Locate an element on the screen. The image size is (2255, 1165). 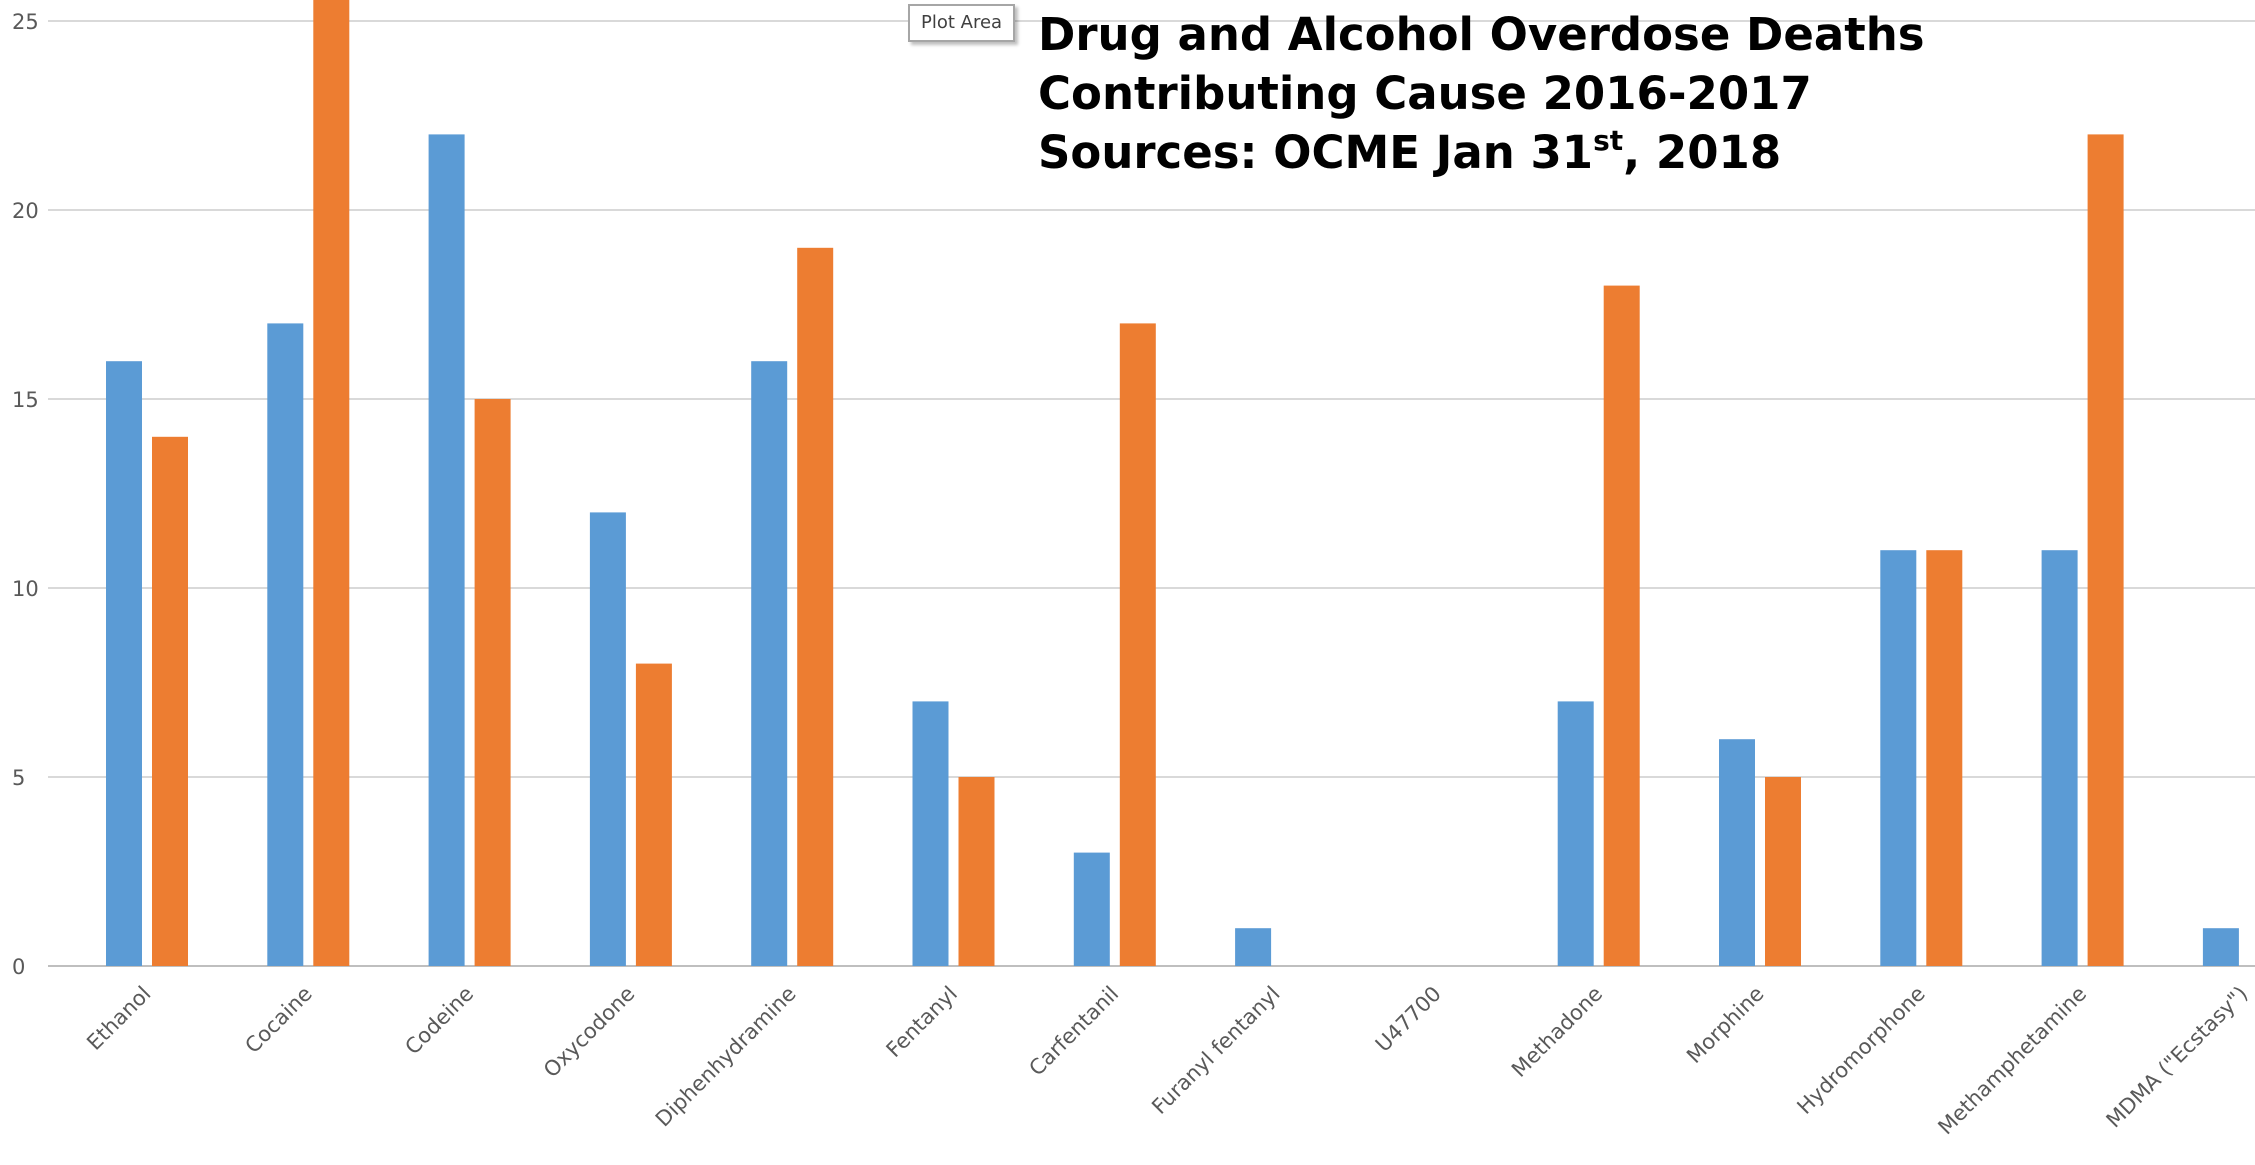
bar-series-2-ethanol is located at coordinates (170, 701).